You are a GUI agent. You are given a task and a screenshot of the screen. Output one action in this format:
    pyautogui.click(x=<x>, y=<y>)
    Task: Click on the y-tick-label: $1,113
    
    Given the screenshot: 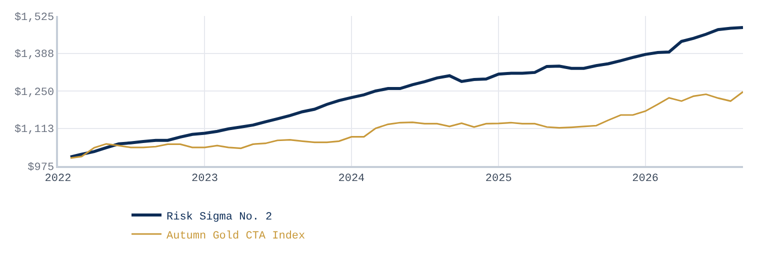 What is the action you would take?
    pyautogui.click(x=34, y=130)
    